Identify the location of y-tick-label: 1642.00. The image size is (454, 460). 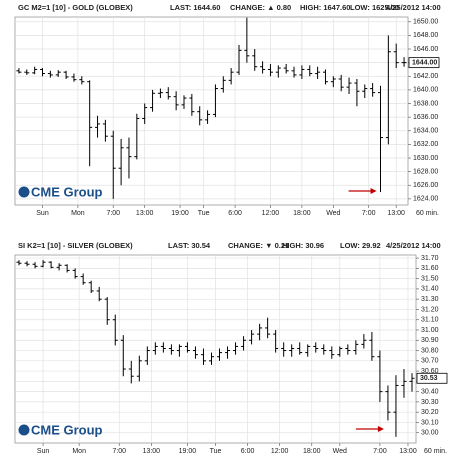
(425, 76).